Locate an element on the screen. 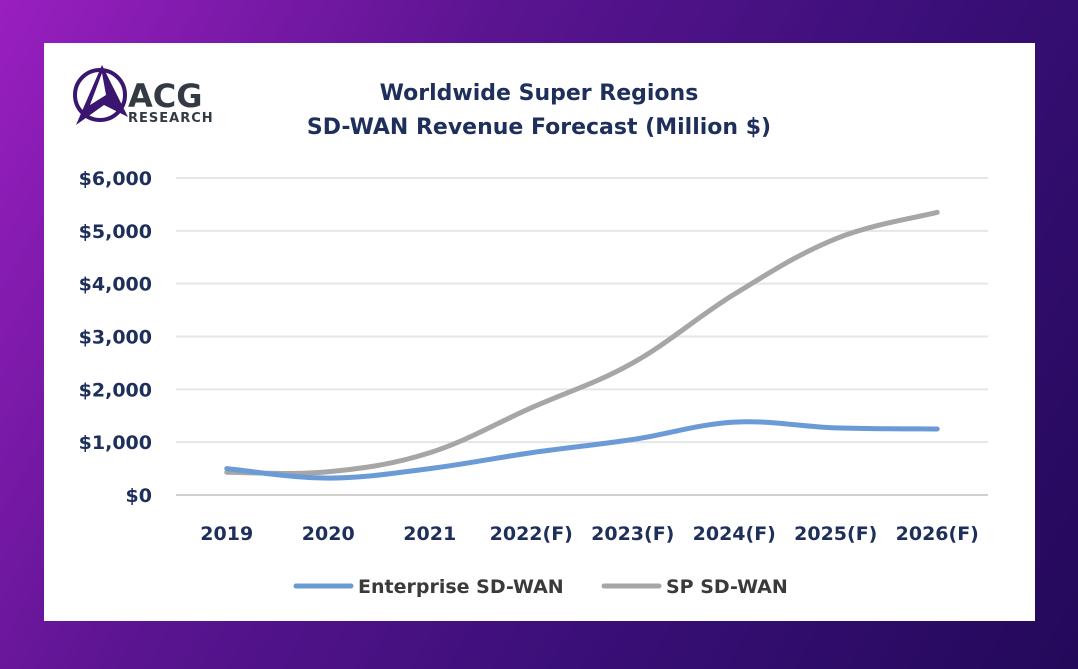 This screenshot has height=669, width=1078. acg-logo: ACG RESEARCH is located at coordinates (143, 95).